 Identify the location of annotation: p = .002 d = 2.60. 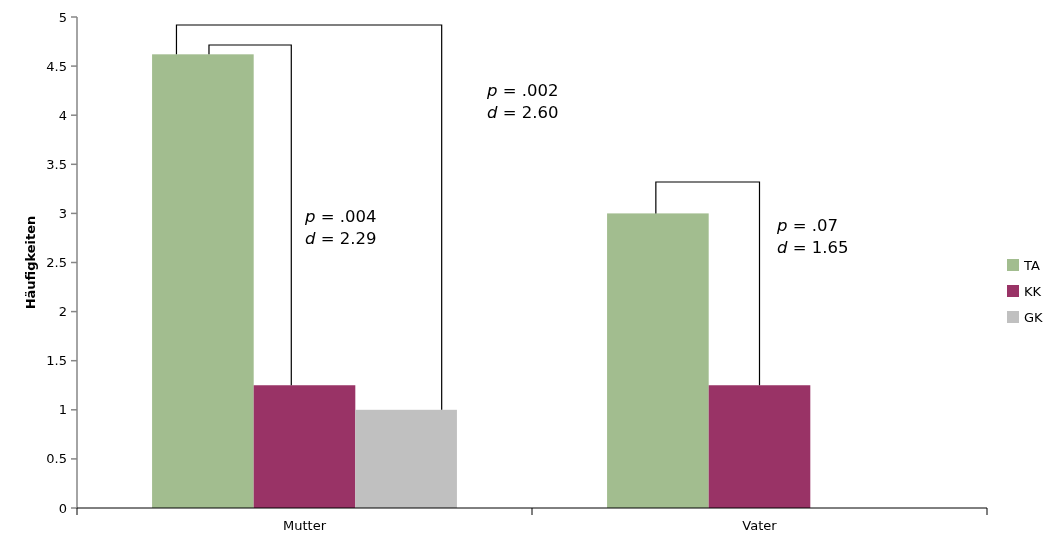
(522, 101).